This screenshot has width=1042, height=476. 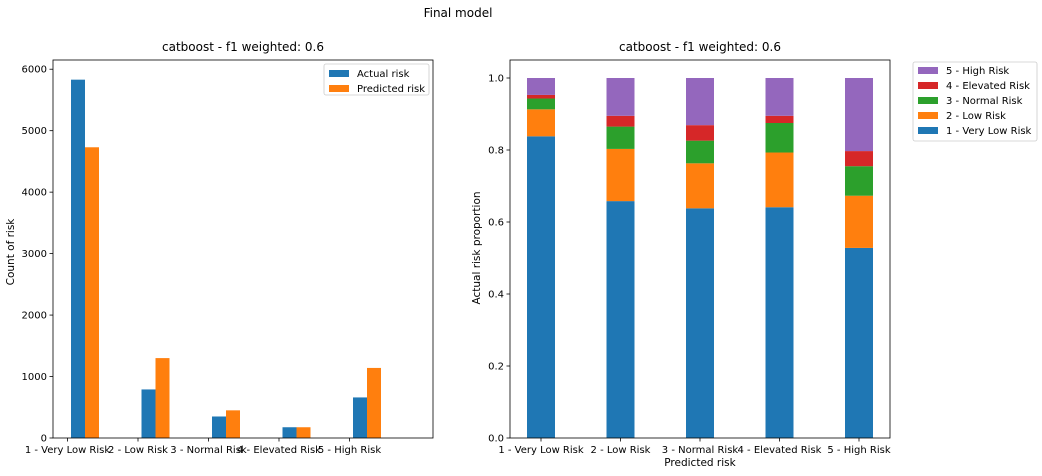 I want to click on chart2-x-axis-label: Predicted risk, so click(x=700, y=463).